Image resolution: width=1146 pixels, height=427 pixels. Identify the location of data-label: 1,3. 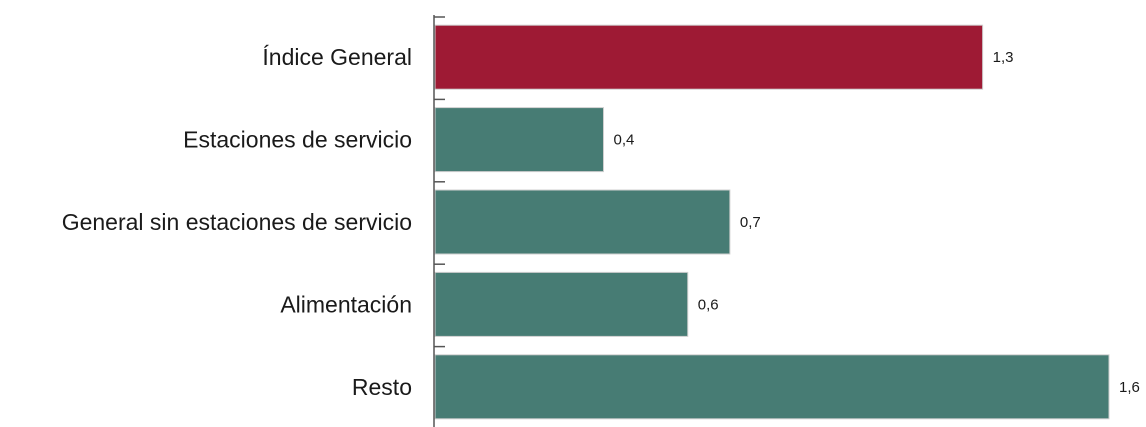
(1003, 57).